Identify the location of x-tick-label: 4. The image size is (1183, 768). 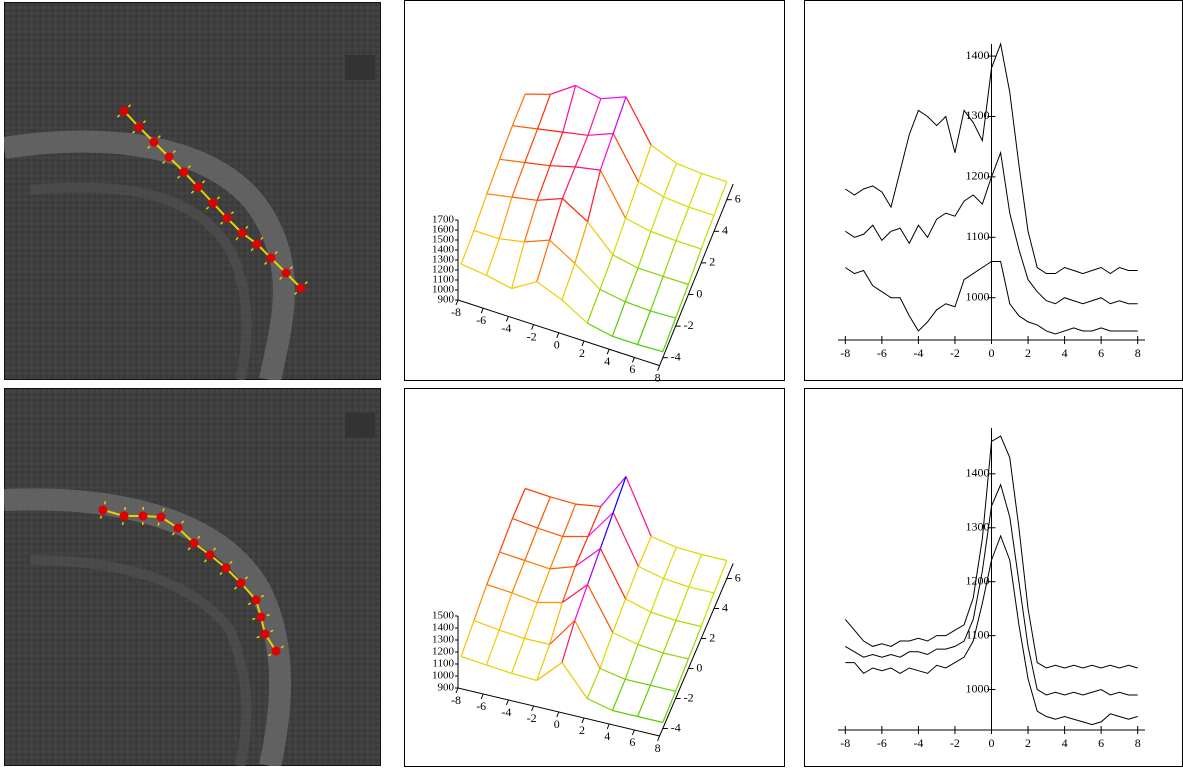
(1065, 743).